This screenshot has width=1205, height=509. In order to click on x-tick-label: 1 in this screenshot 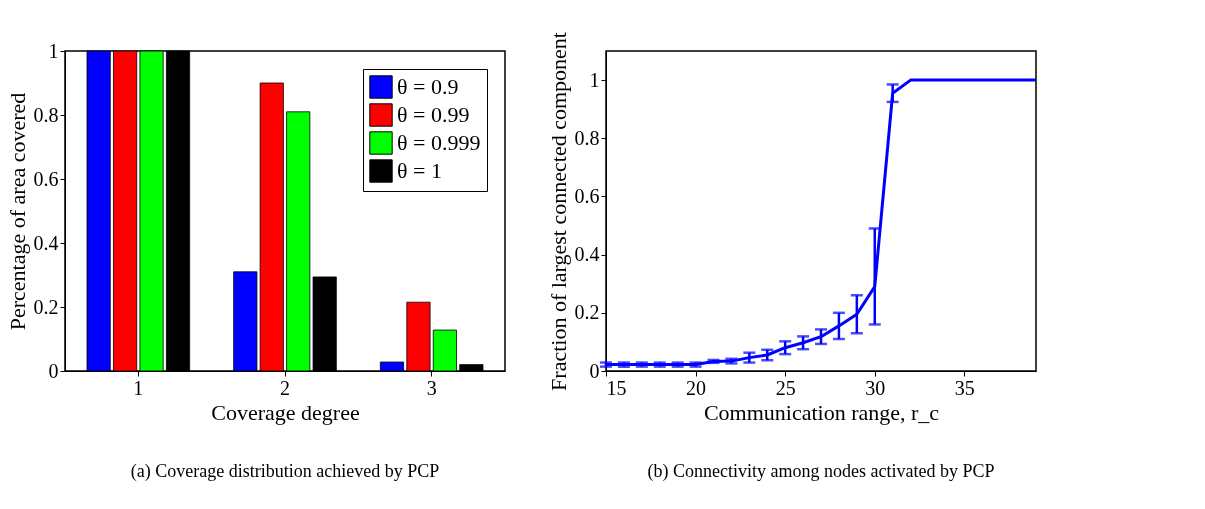, I will do `click(138, 387)`.